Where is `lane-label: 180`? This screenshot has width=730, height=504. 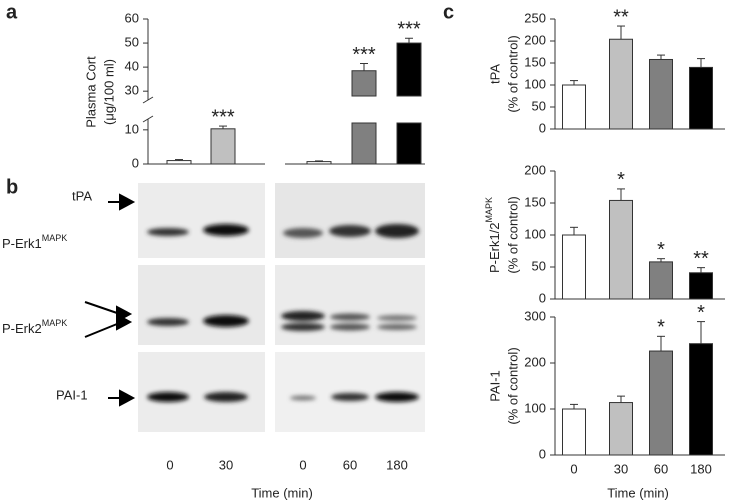
lane-label: 180 is located at coordinates (397, 464).